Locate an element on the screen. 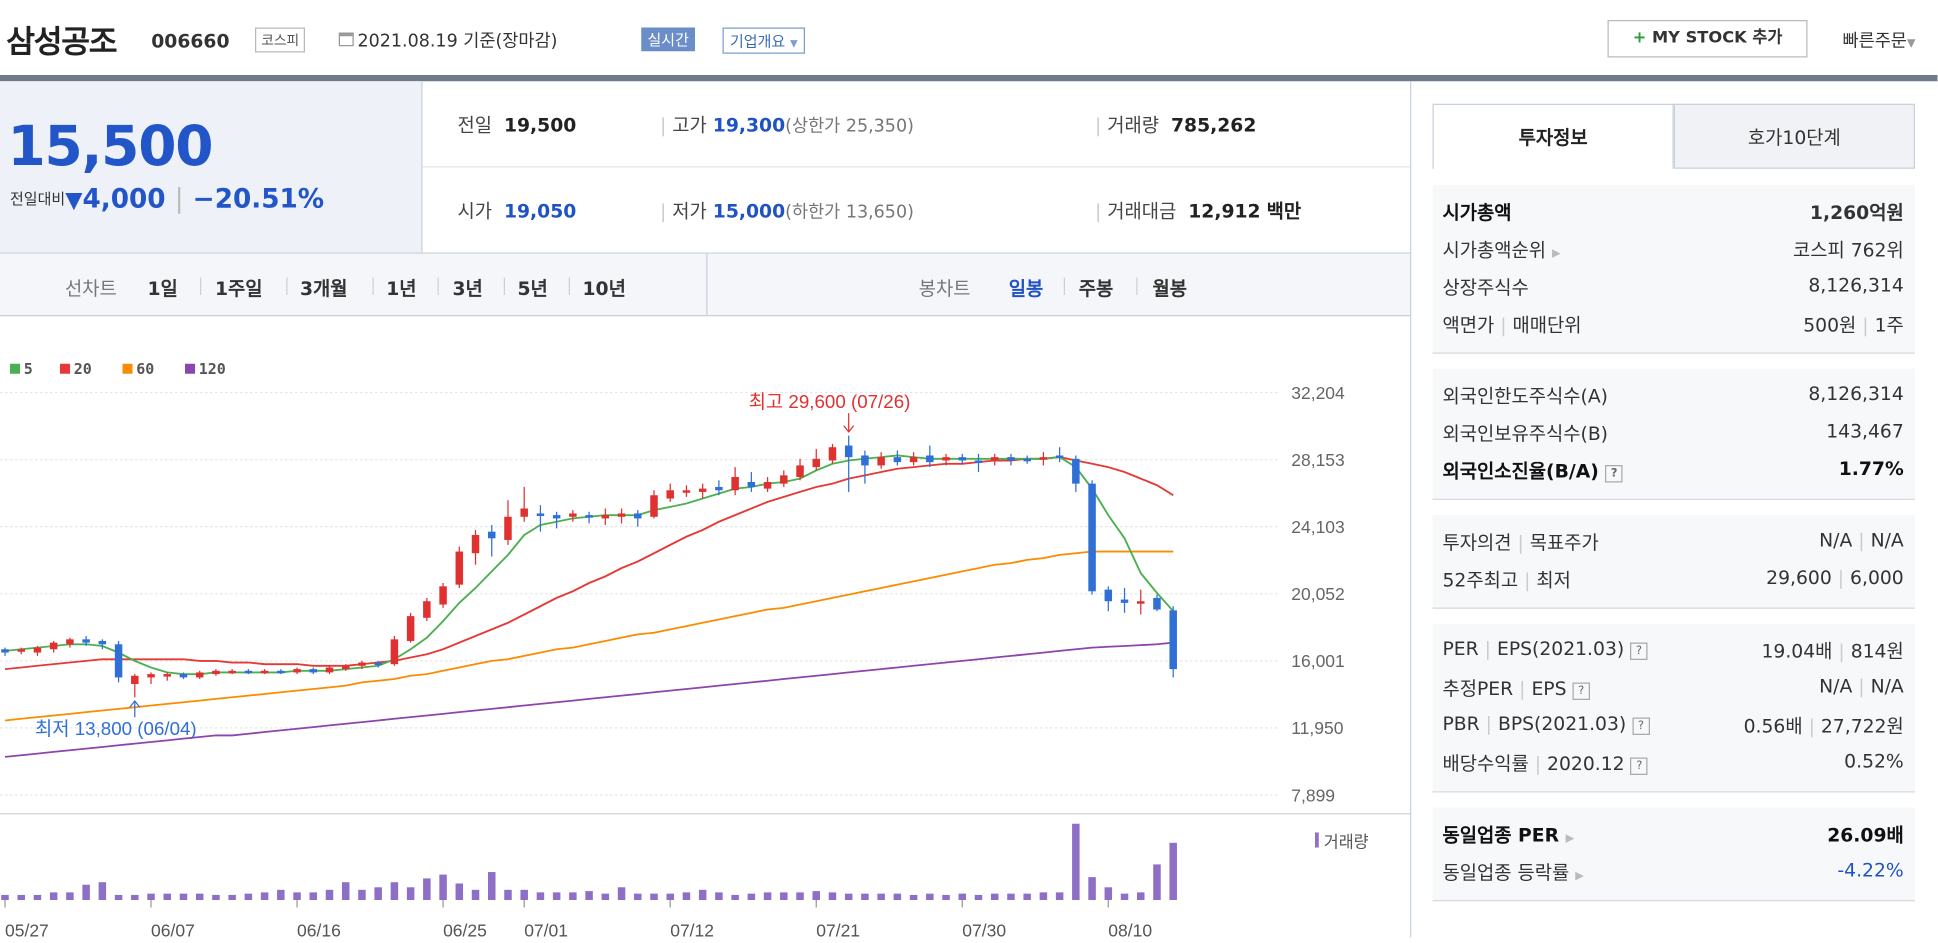 The height and width of the screenshot is (943, 1938). tab-1year: 1년 is located at coordinates (401, 289).